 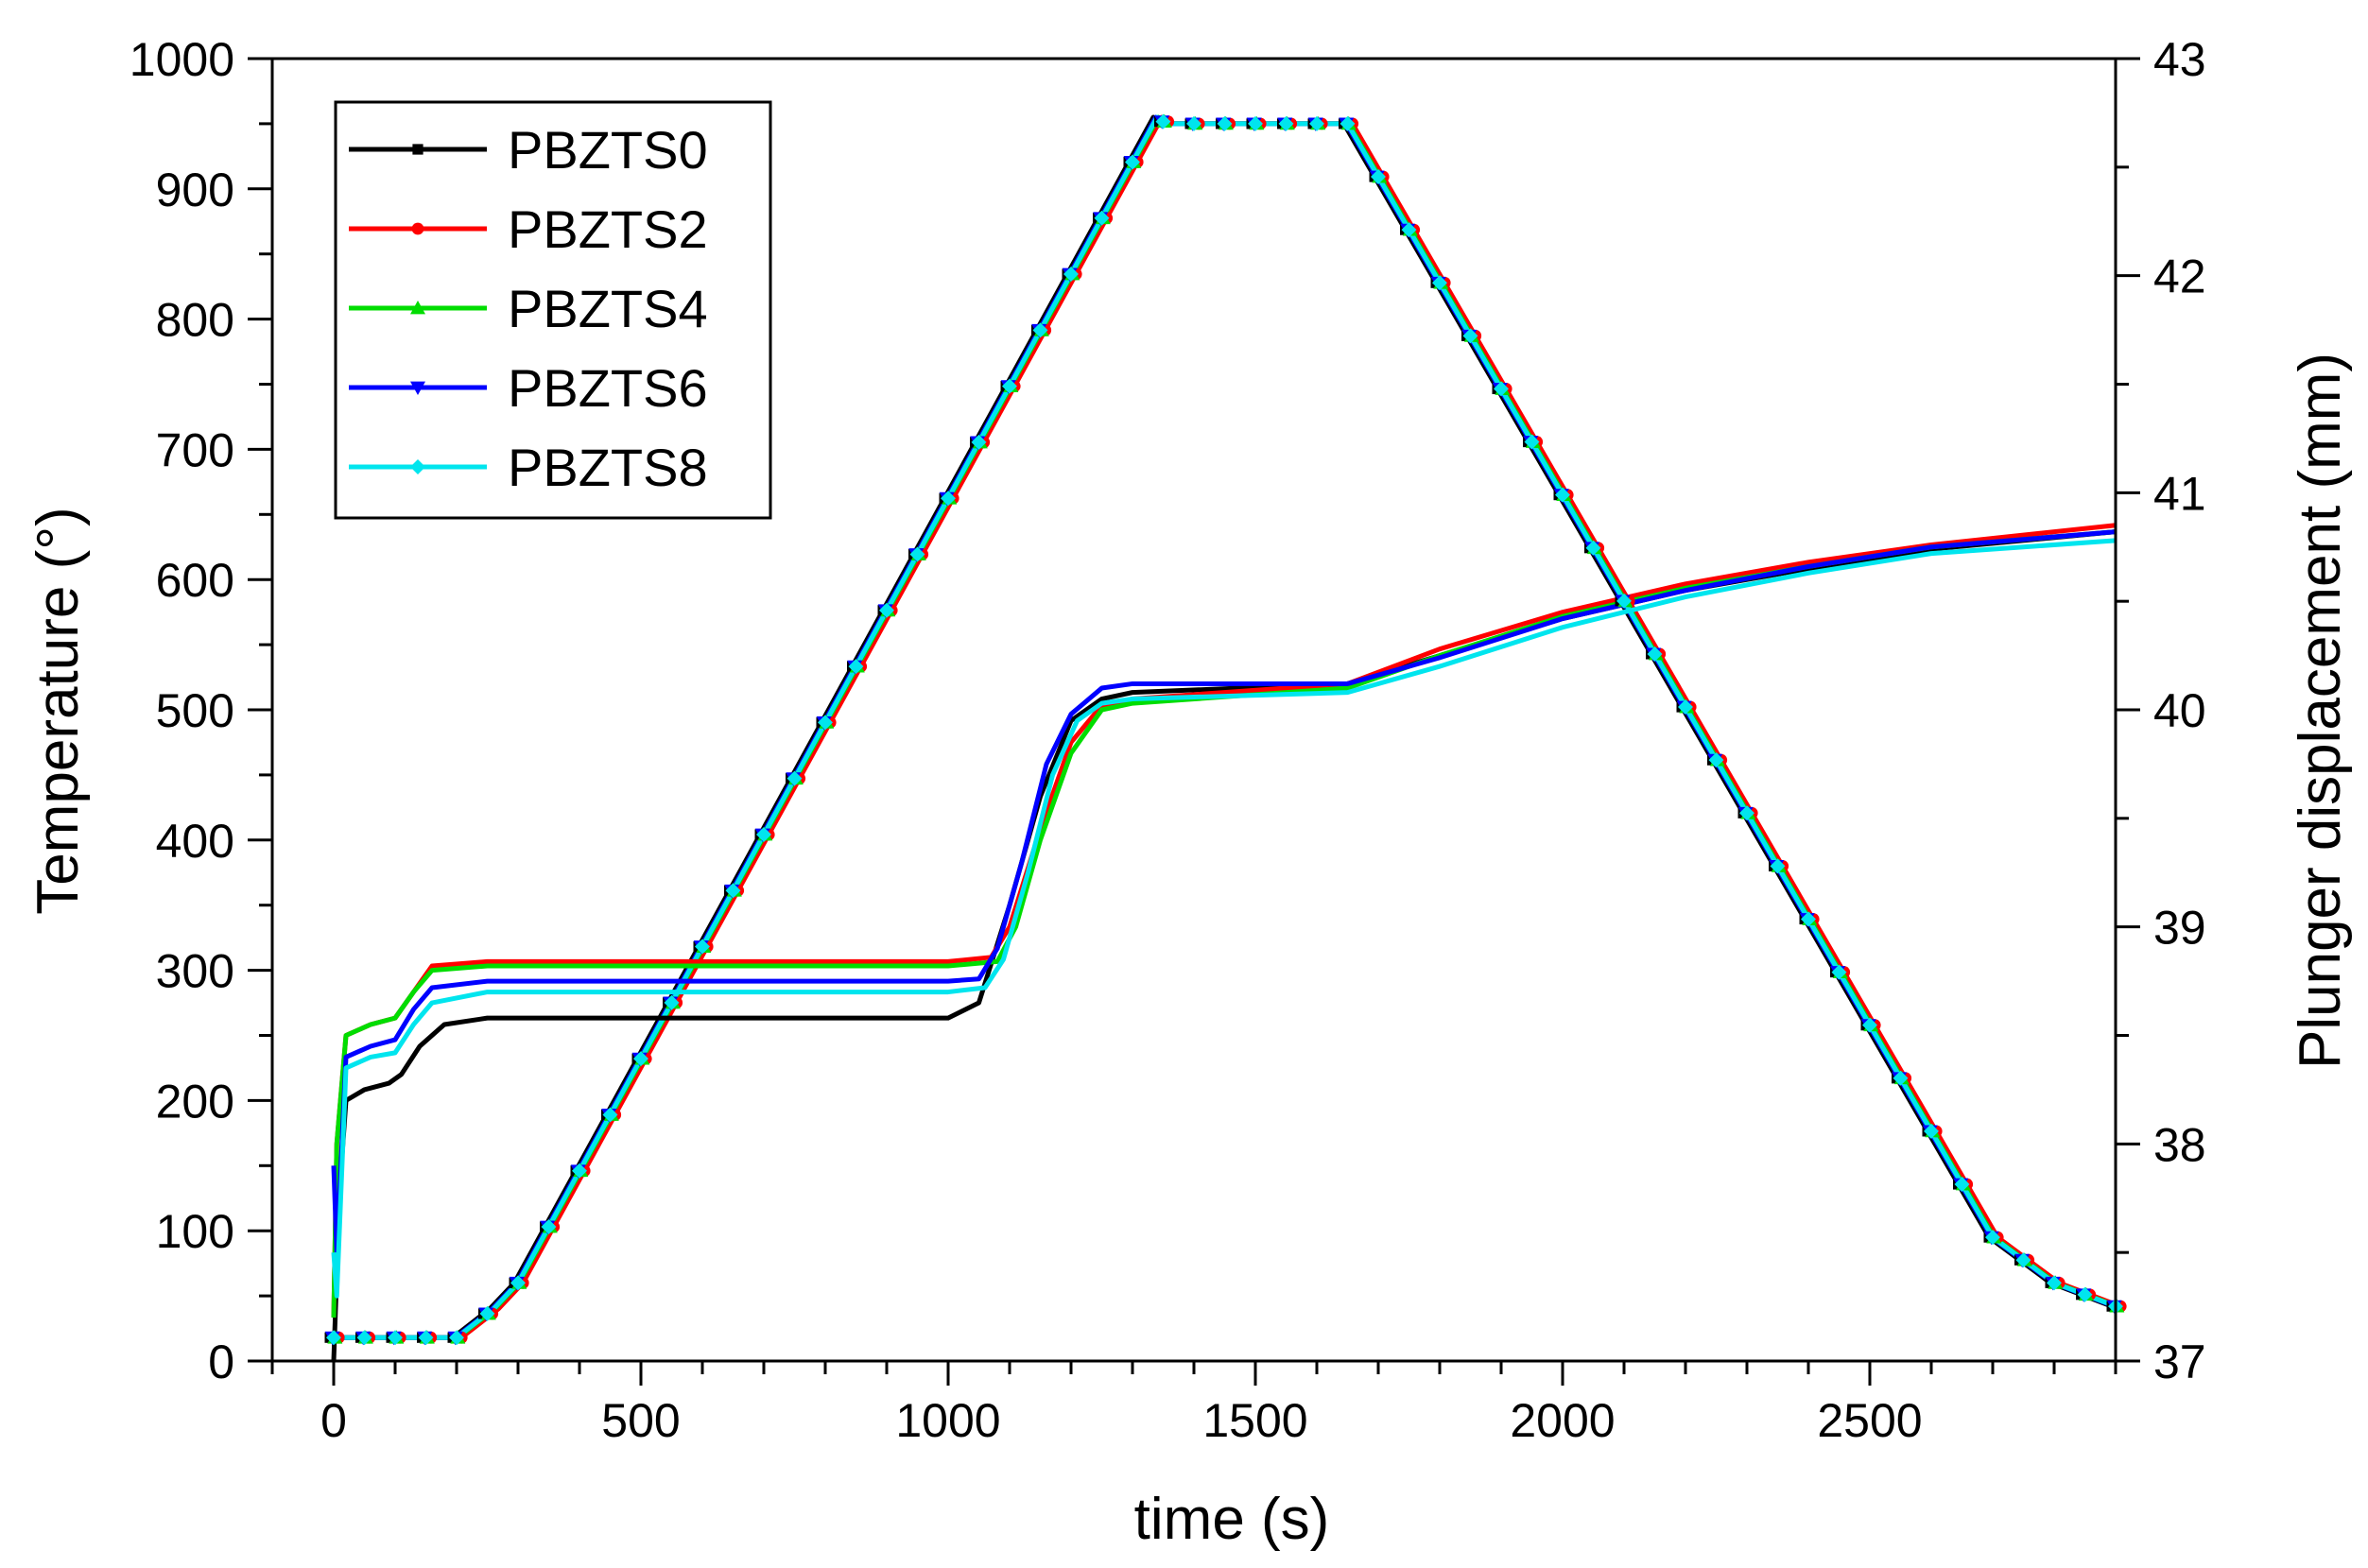 I want to click on legend-marker-pbzts6, so click(x=417, y=388).